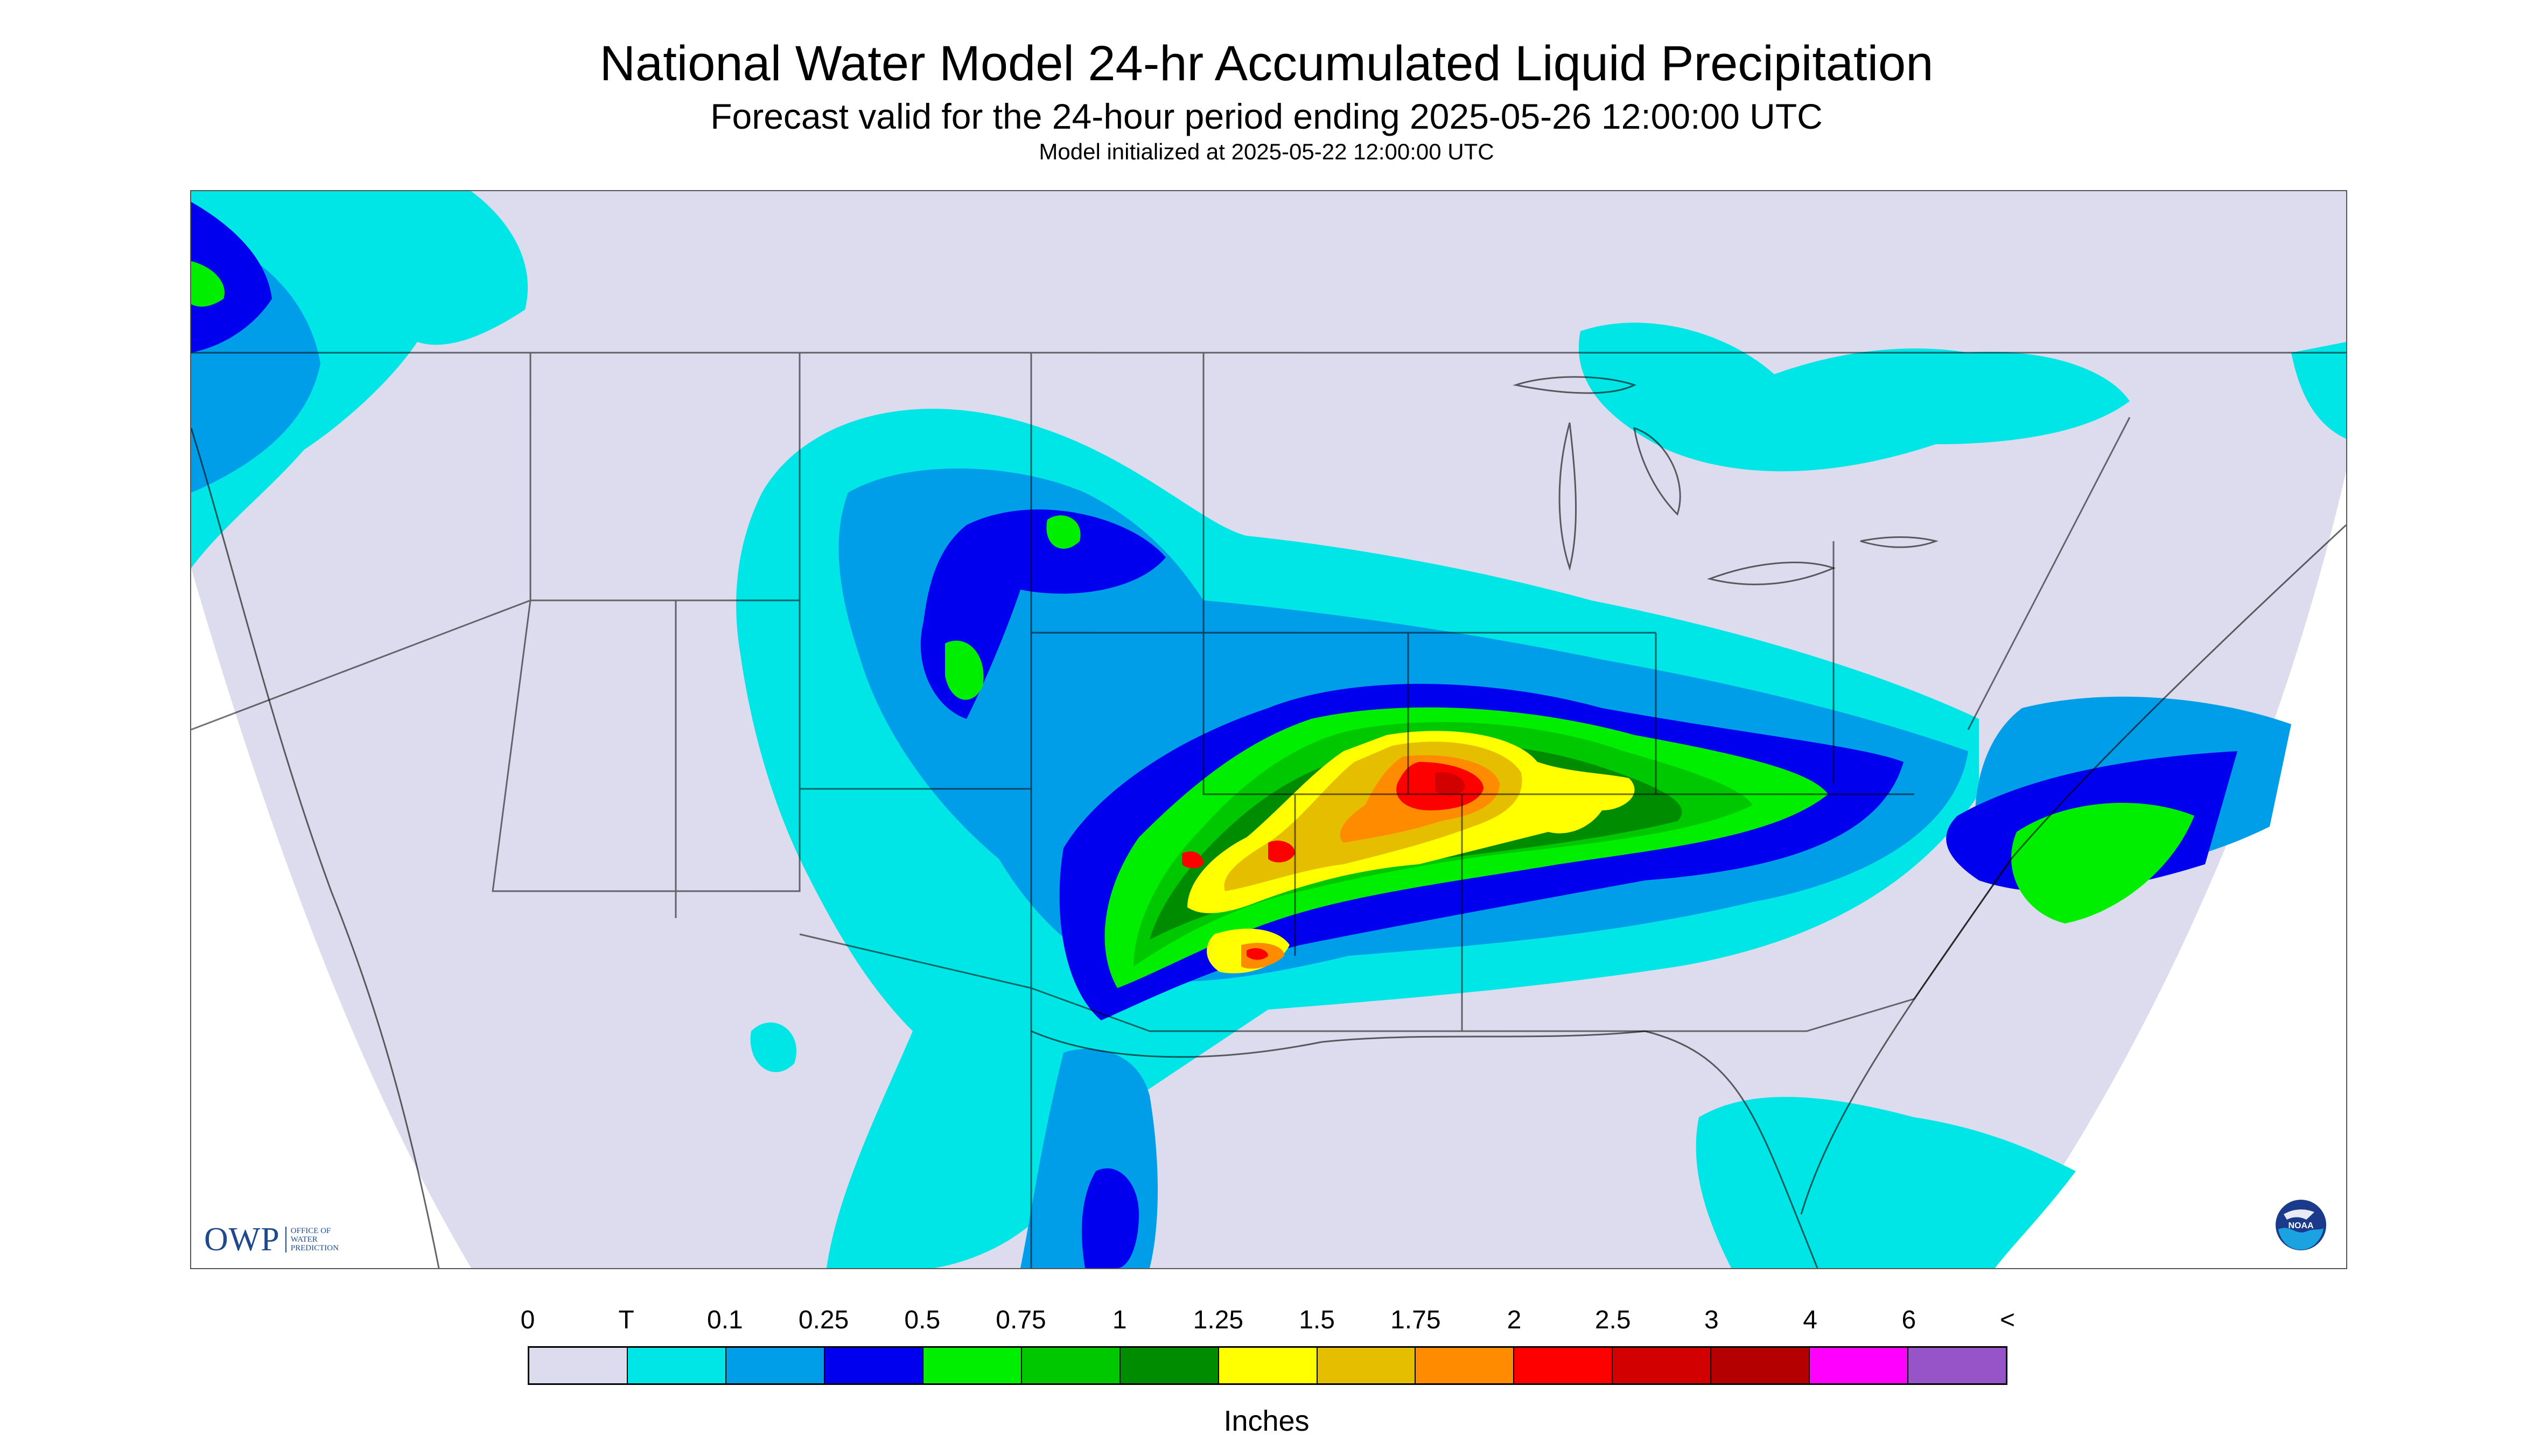 The width and height of the screenshot is (2533, 1456). Describe the element at coordinates (304, 1239) in the screenshot. I see `owp-sub-line: WATER` at that location.